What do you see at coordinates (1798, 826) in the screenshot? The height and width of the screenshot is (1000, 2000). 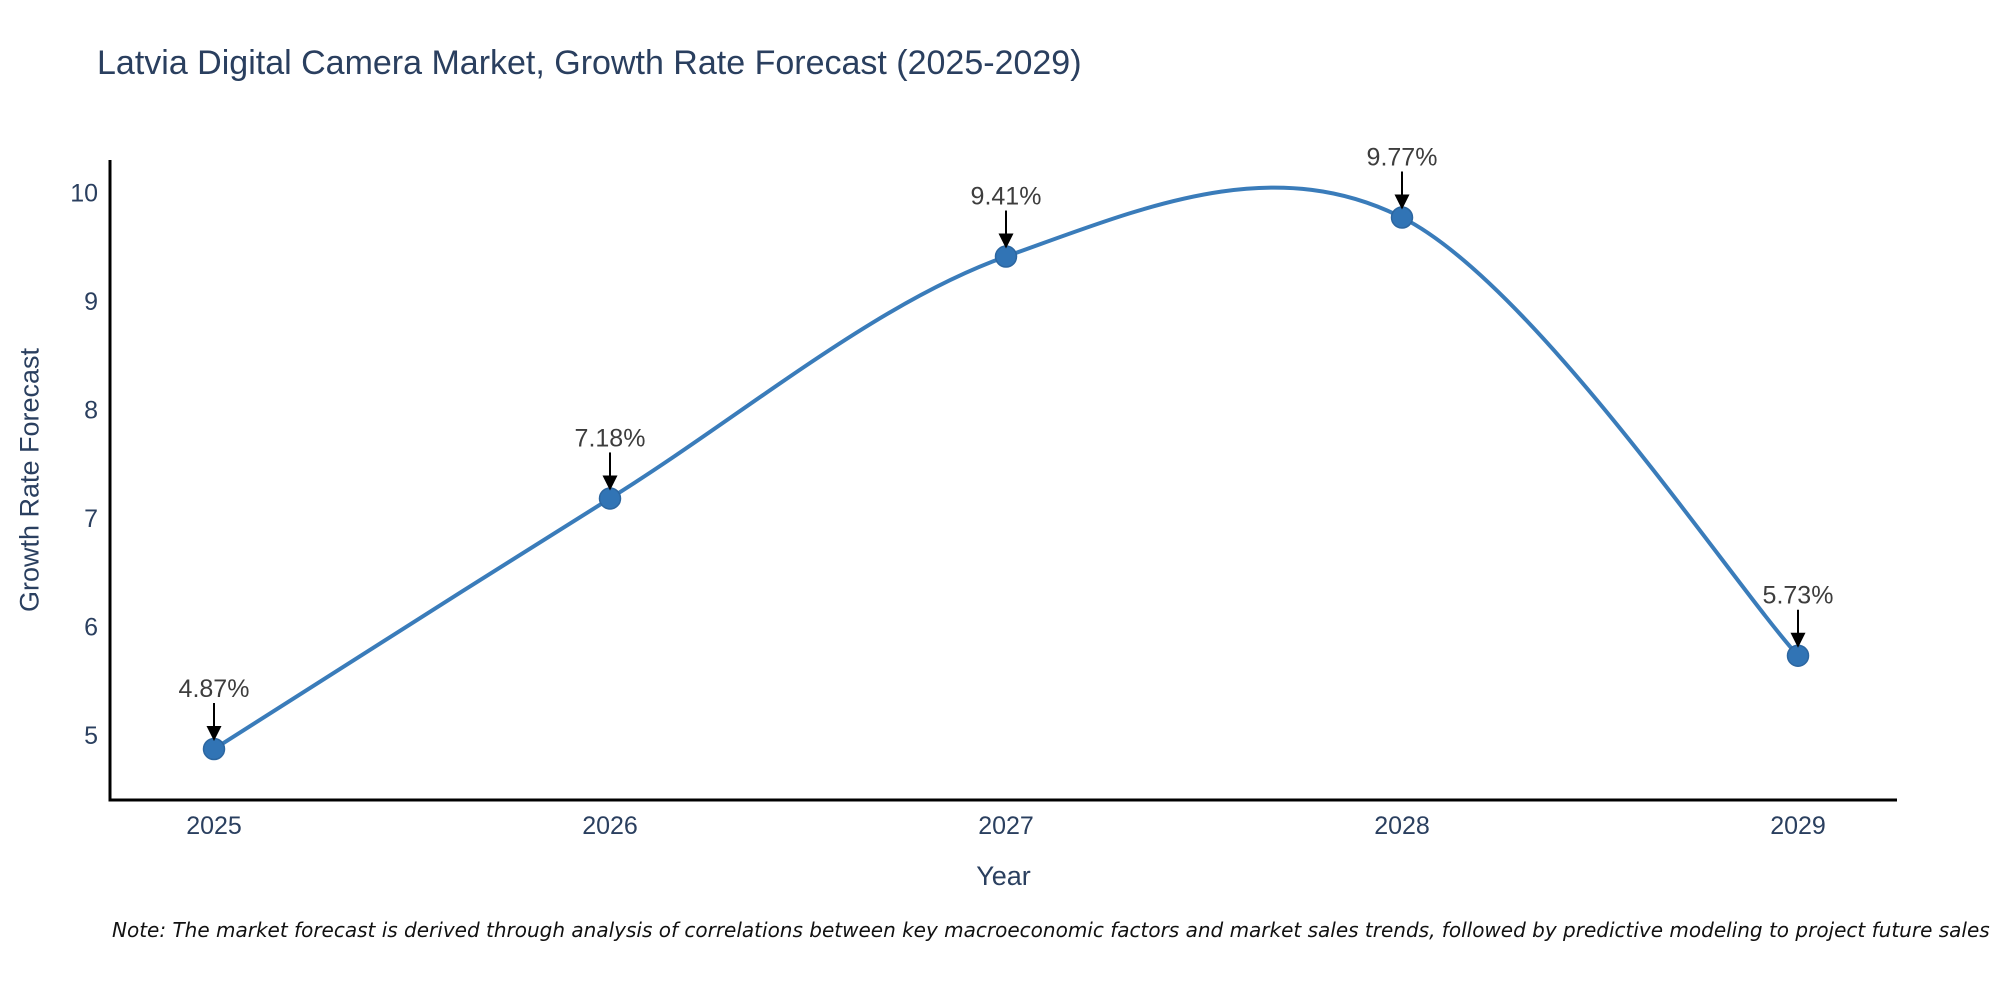 I see `x-tick-label: 2029` at bounding box center [1798, 826].